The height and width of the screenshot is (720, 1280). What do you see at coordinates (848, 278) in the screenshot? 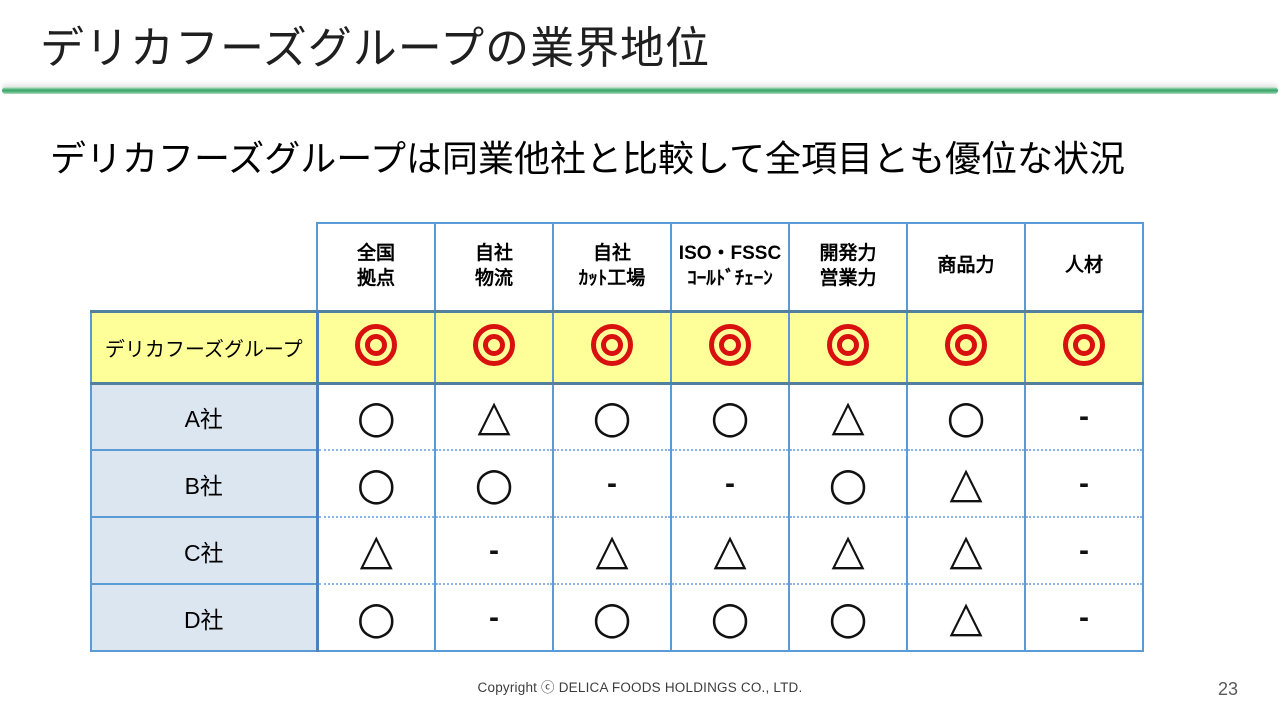
I see `column-header-line: 営業力` at bounding box center [848, 278].